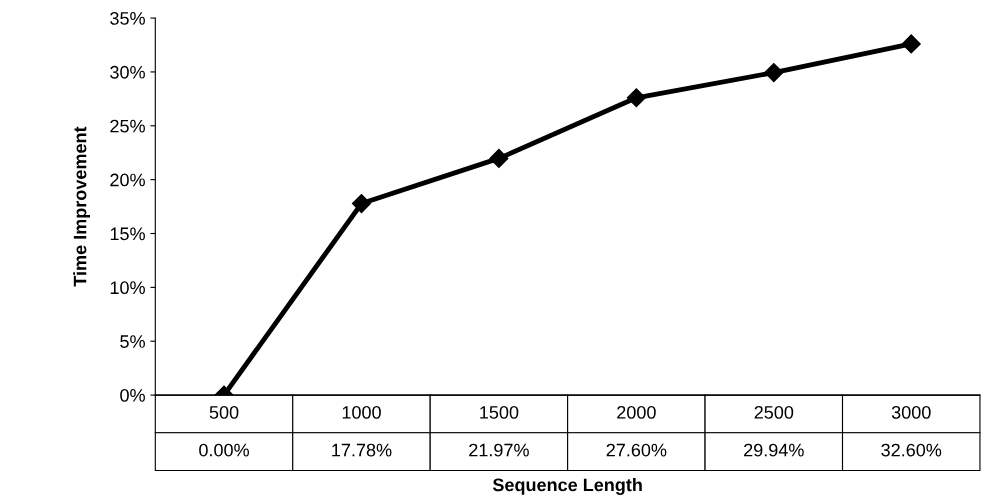  I want to click on y-tick-label: 5%, so click(132, 341).